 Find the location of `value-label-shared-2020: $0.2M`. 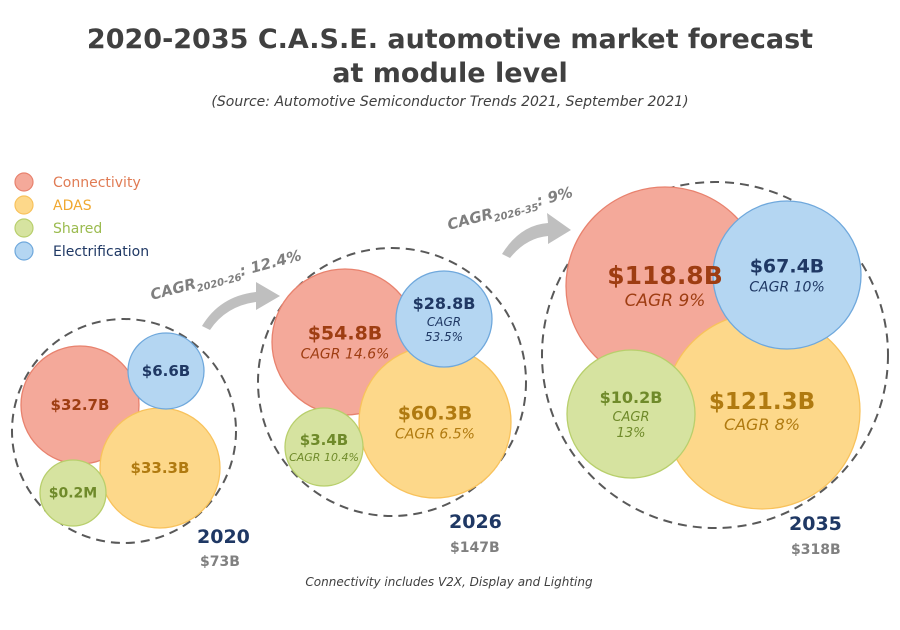

value-label-shared-2020: $0.2M is located at coordinates (73, 493).